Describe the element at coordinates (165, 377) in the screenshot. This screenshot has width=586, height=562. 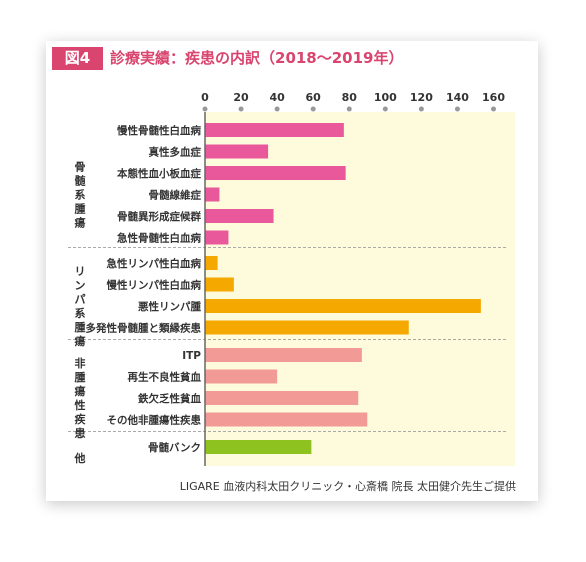
I see `category-label: 再生不良性貧血` at that location.